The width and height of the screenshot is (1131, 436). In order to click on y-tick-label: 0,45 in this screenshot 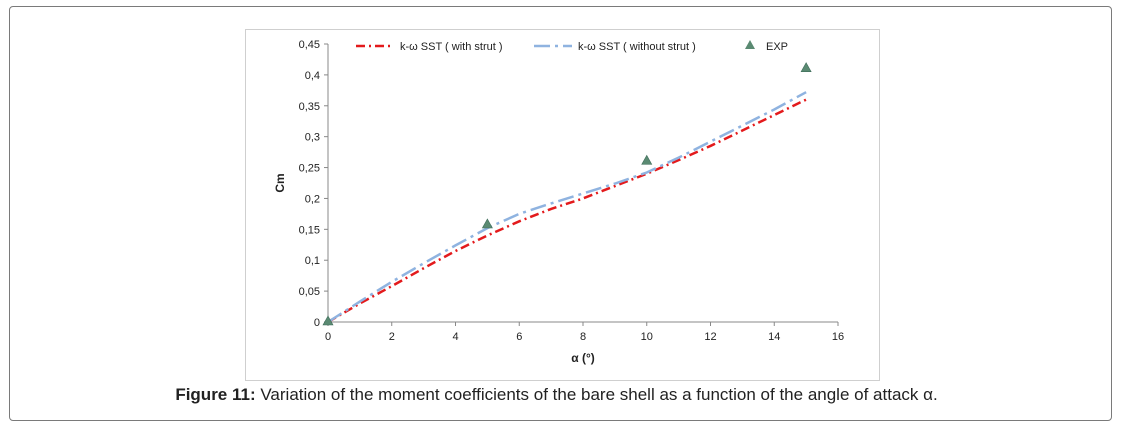, I will do `click(309, 45)`.